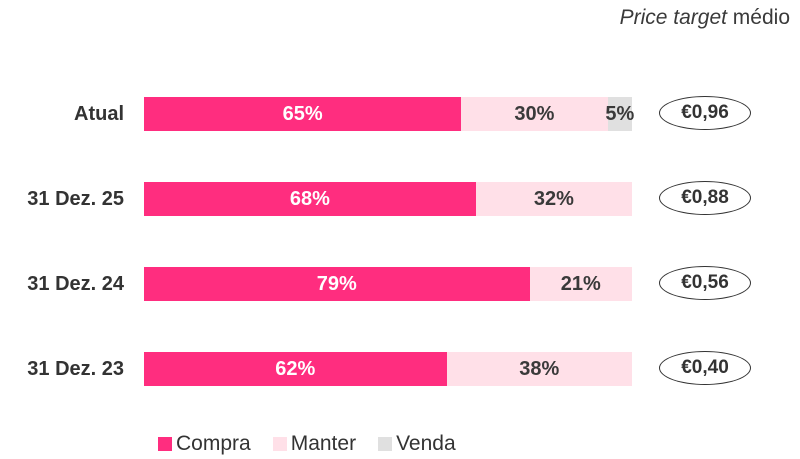  What do you see at coordinates (99, 114) in the screenshot?
I see `row-label: Atual` at bounding box center [99, 114].